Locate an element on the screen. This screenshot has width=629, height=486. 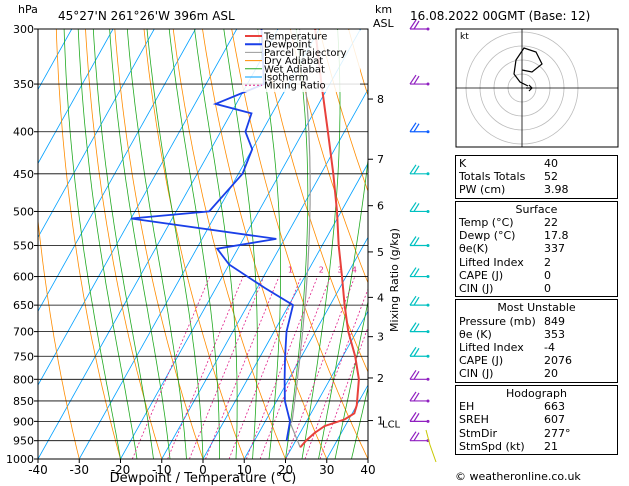
wind-barb-surface is located at coordinates (431, 446).